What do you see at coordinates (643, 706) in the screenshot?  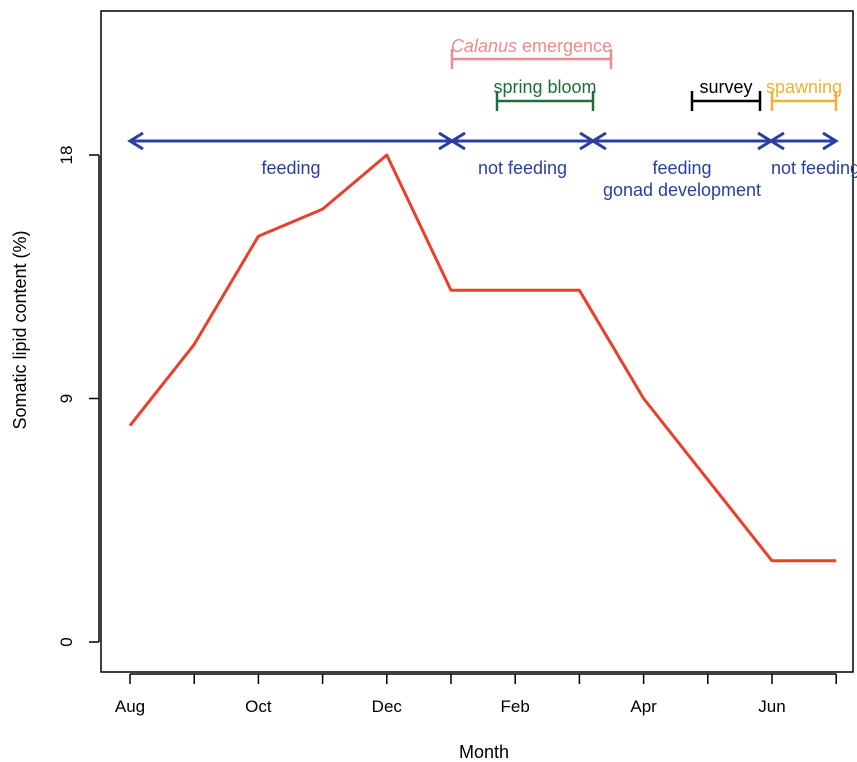 I see `x-tick-label: Apr` at bounding box center [643, 706].